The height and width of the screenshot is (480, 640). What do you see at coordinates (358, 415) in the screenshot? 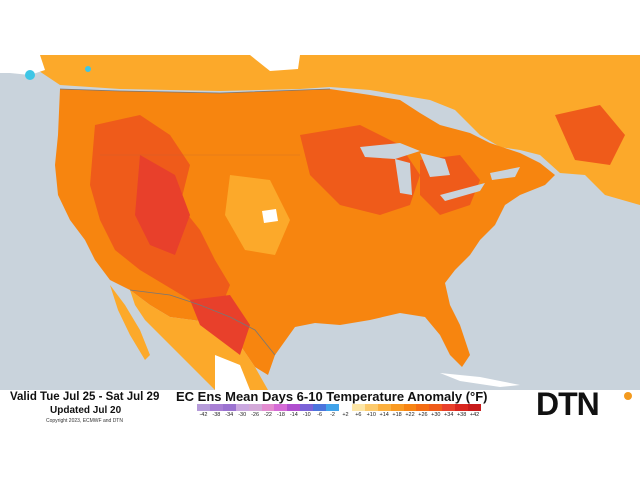
I see `legend-tick-label: +6` at bounding box center [358, 415].